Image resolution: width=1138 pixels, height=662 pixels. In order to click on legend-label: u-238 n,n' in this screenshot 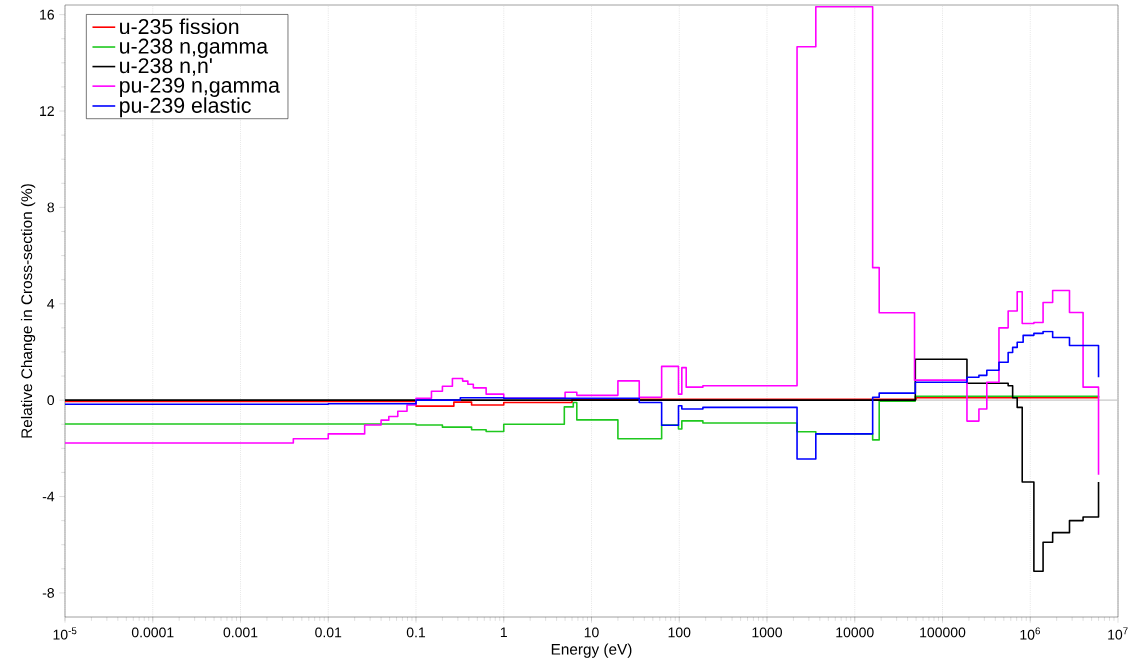, I will do `click(166, 67)`.